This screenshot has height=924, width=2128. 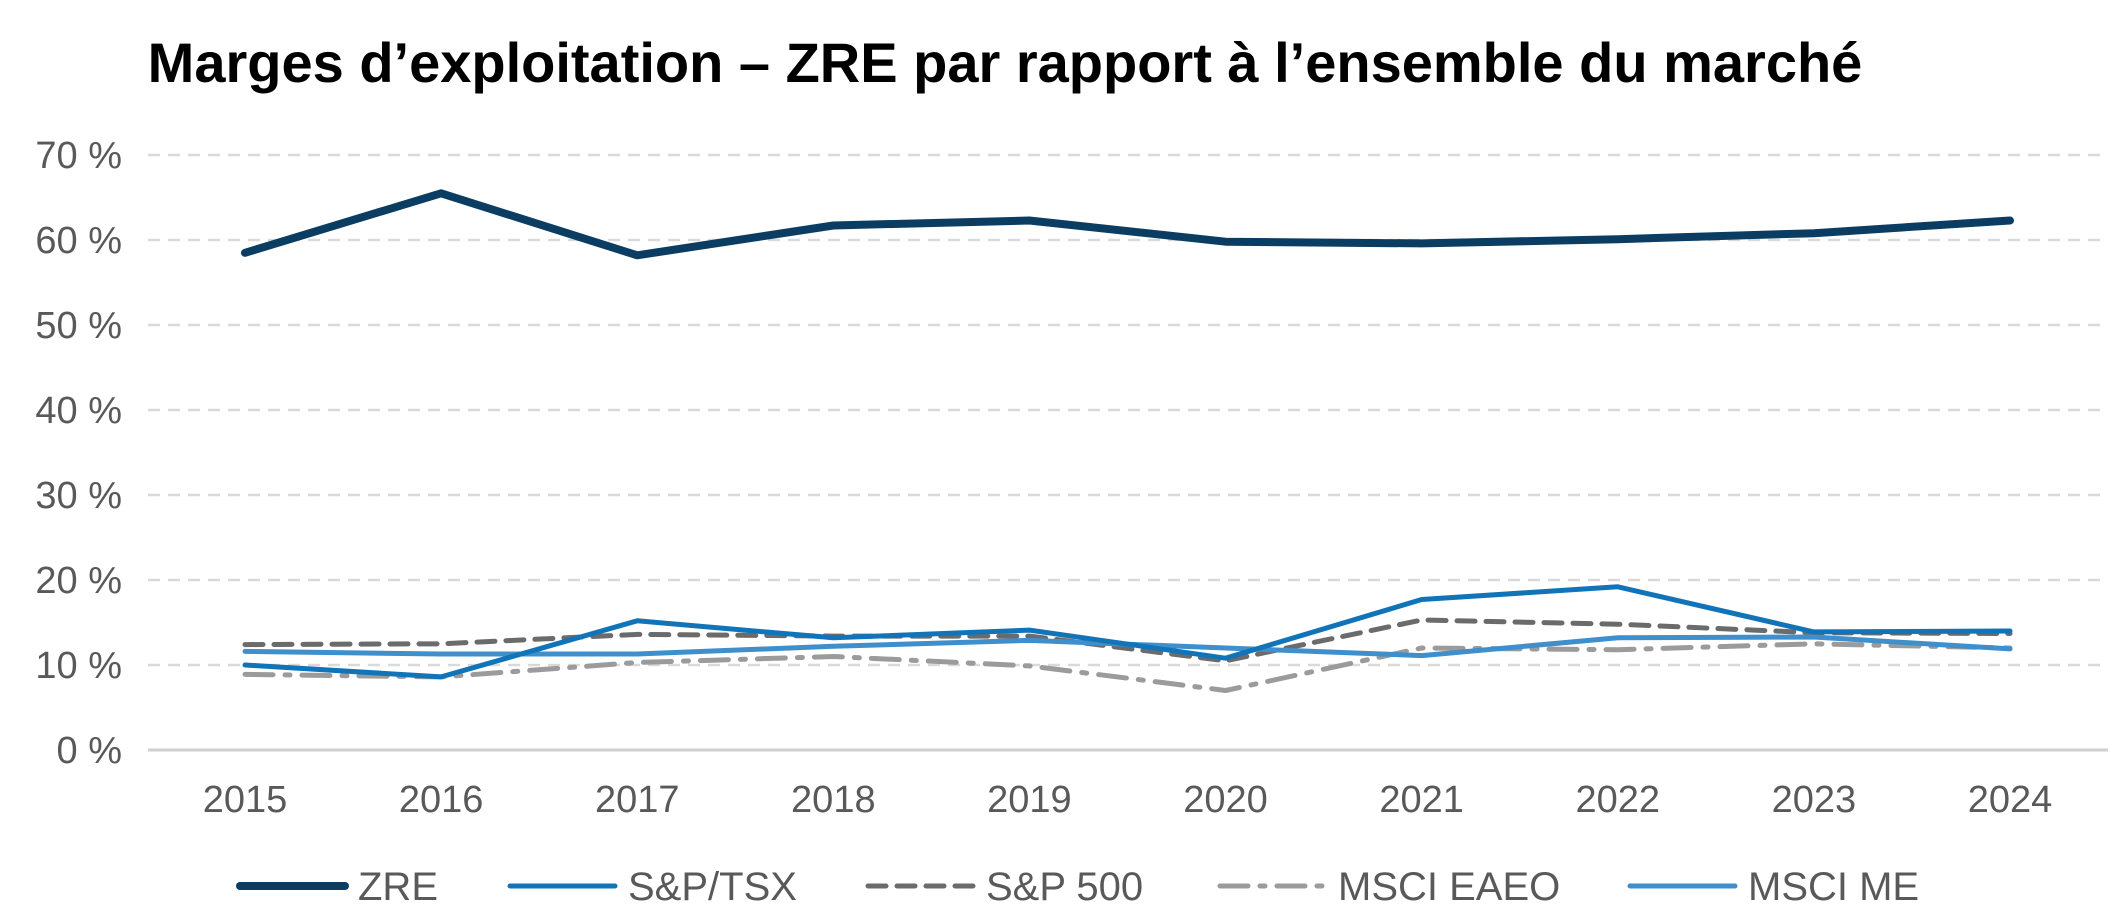 What do you see at coordinates (78, 156) in the screenshot?
I see `y-tick-label: 70 %` at bounding box center [78, 156].